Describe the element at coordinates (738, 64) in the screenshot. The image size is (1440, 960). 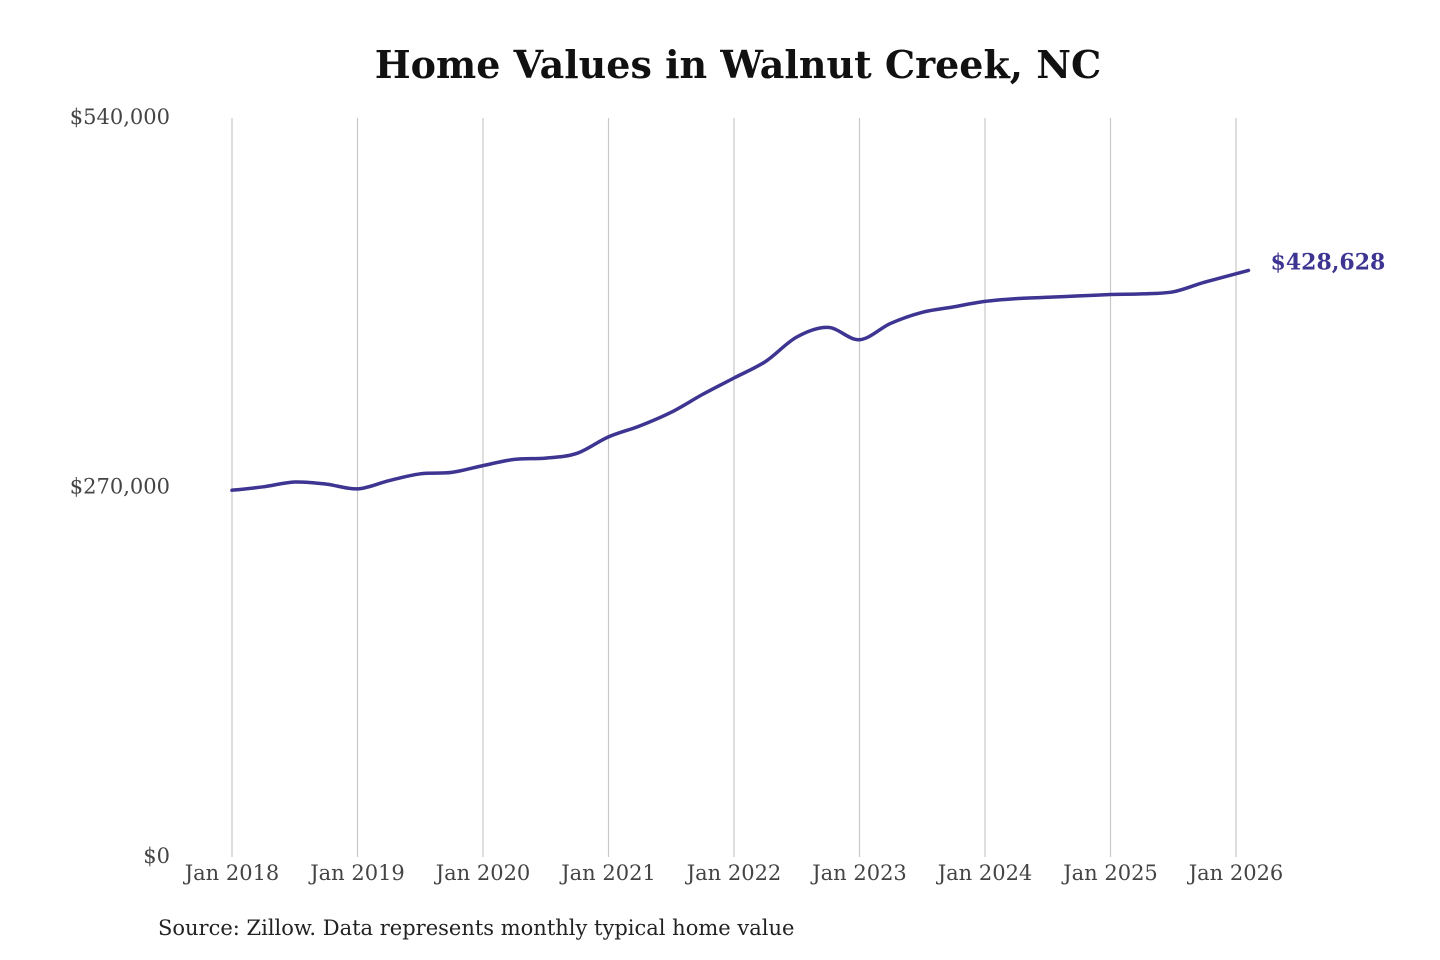
I see `chart-title: Home Values in Walnut Creek, NC` at that location.